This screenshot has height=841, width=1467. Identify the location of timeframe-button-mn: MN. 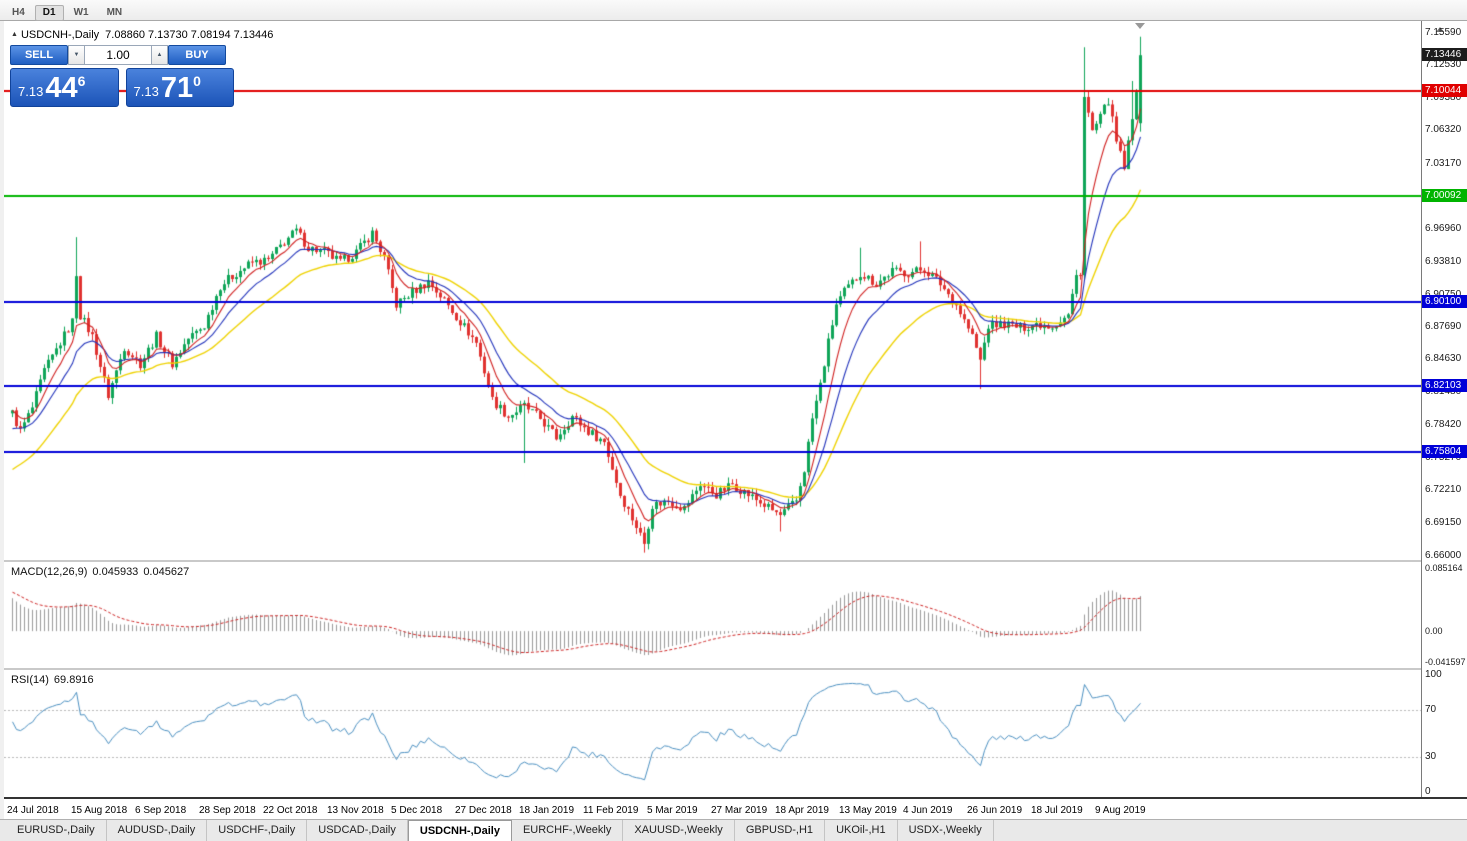
(114, 12).